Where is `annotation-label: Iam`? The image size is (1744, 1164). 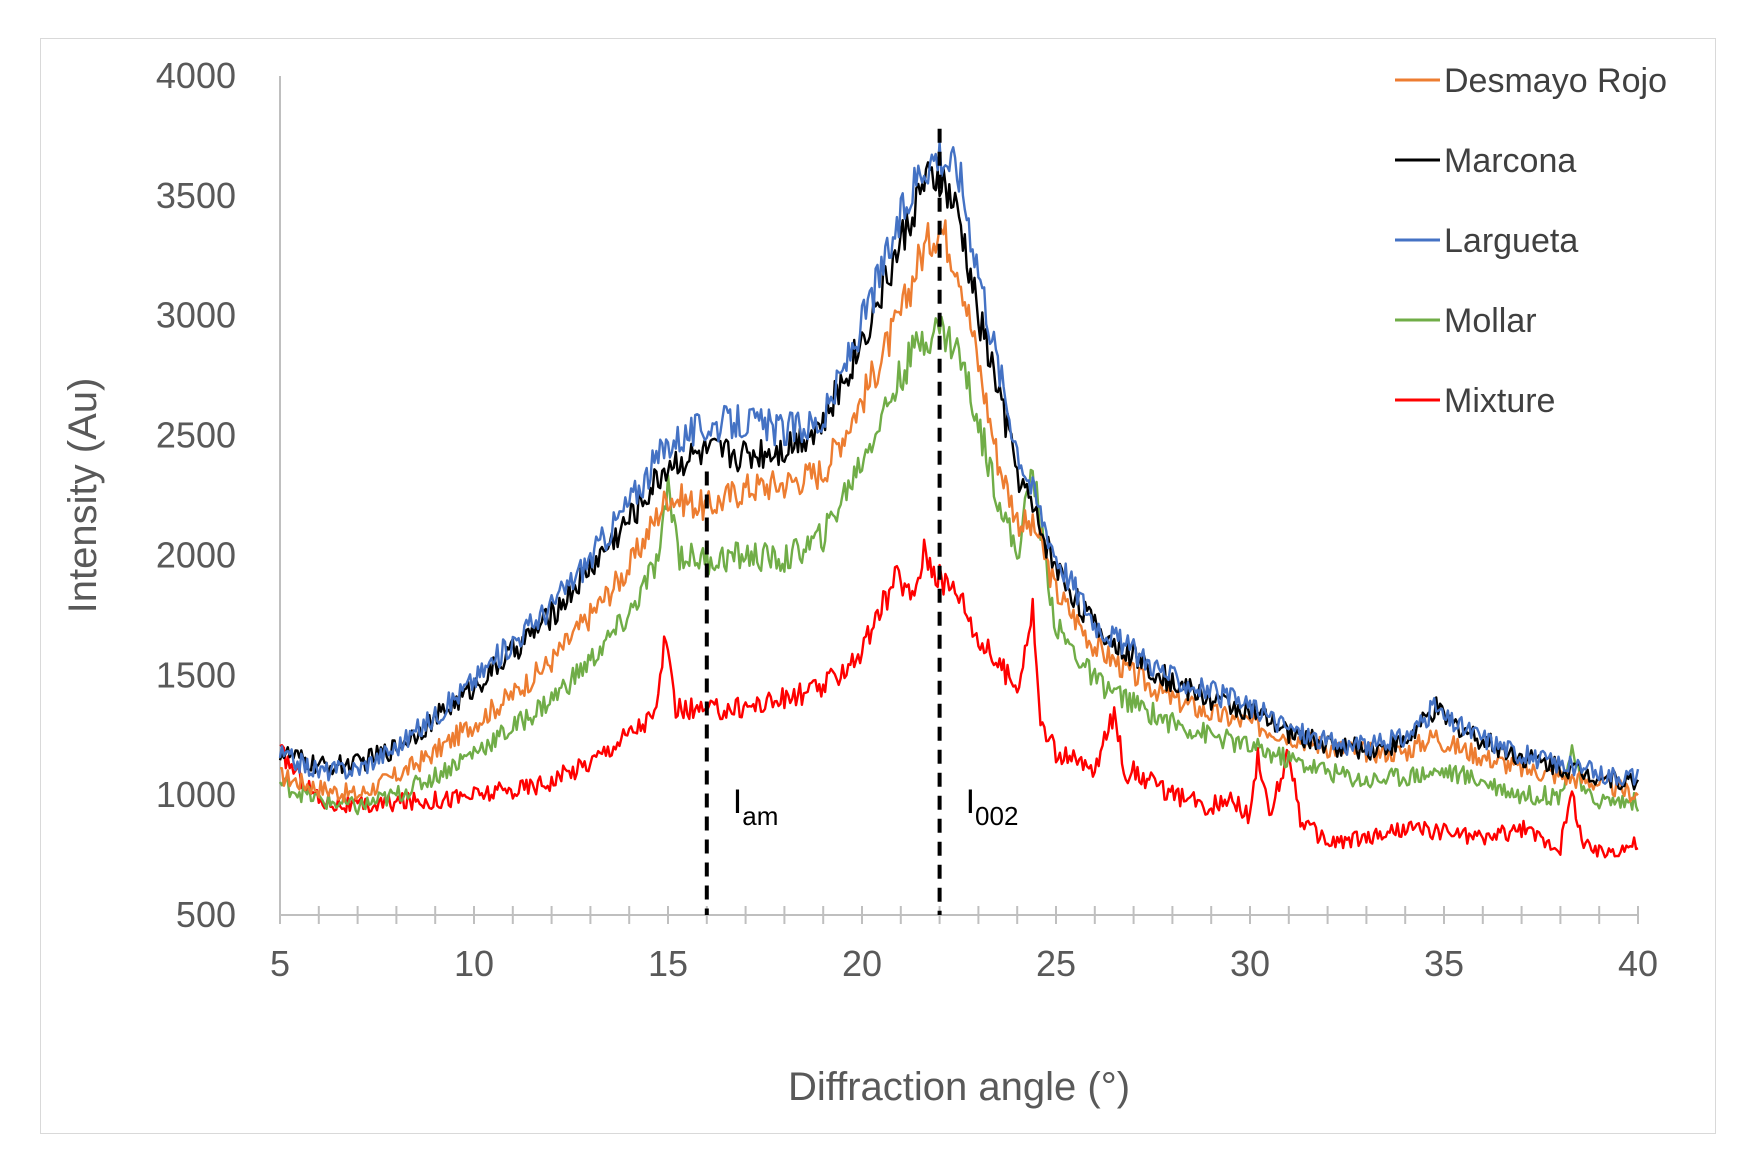 annotation-label: Iam is located at coordinates (756, 807).